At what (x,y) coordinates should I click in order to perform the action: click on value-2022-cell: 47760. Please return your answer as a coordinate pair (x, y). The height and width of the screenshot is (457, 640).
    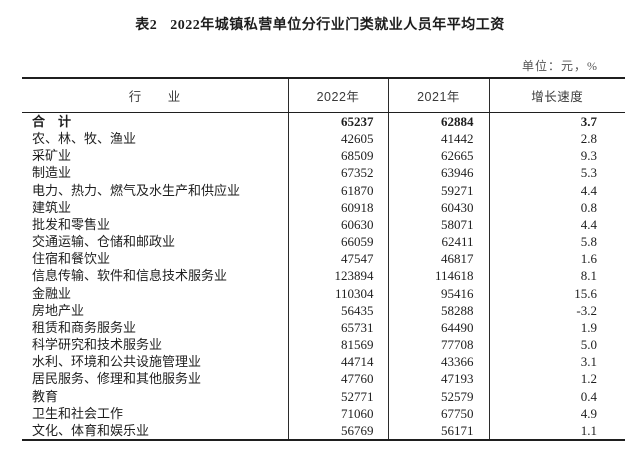
    Looking at the image, I should click on (337, 379).